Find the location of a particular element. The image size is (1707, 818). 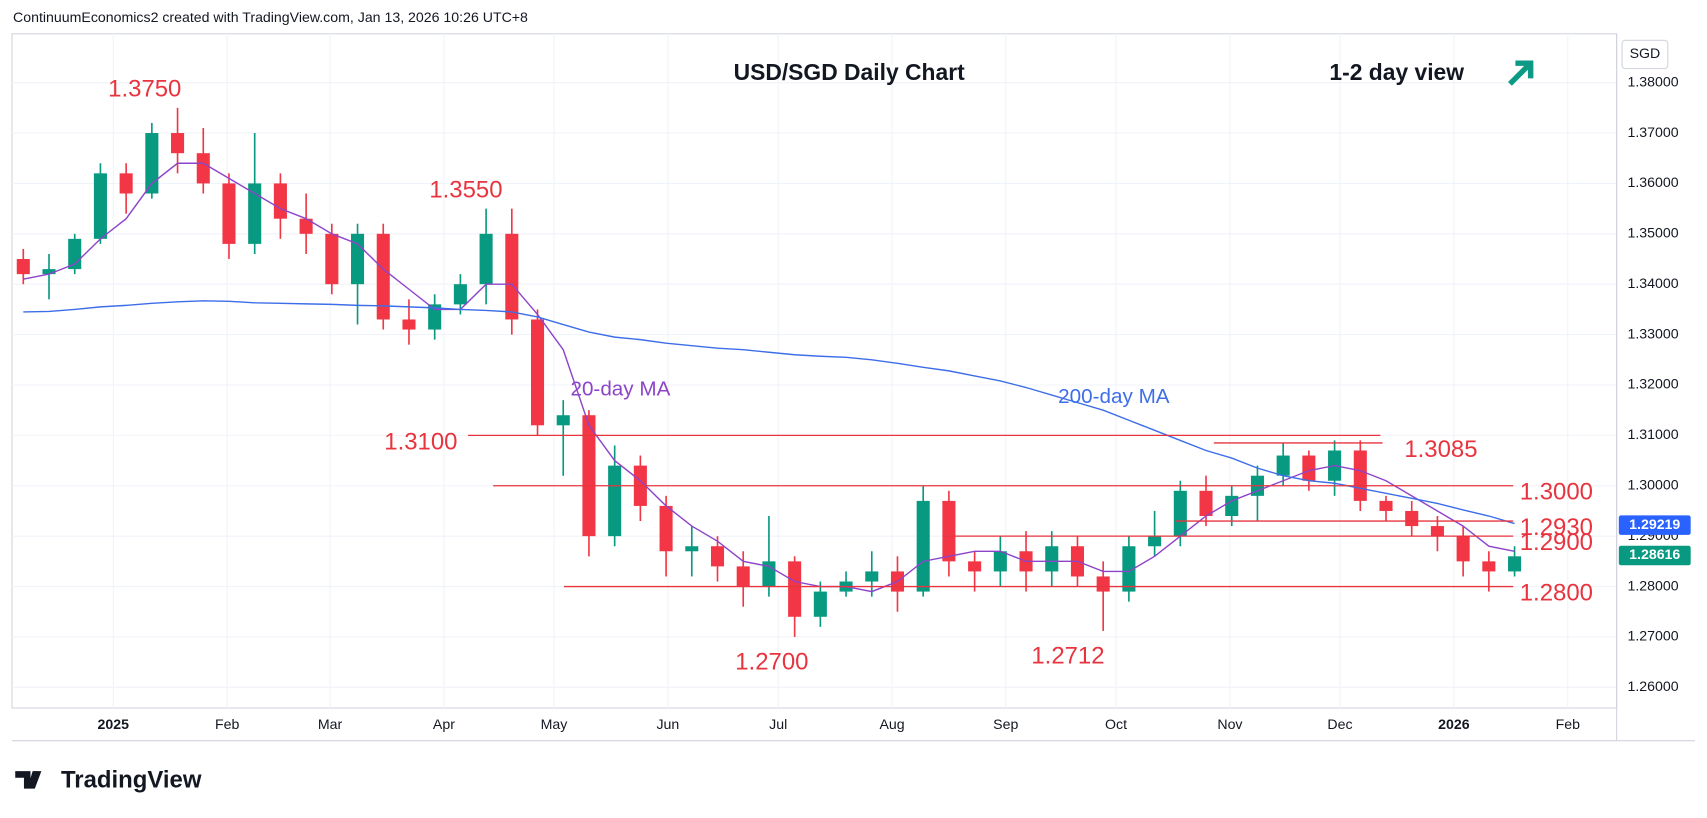

y-tick-label: 1.36000 is located at coordinates (1653, 182).